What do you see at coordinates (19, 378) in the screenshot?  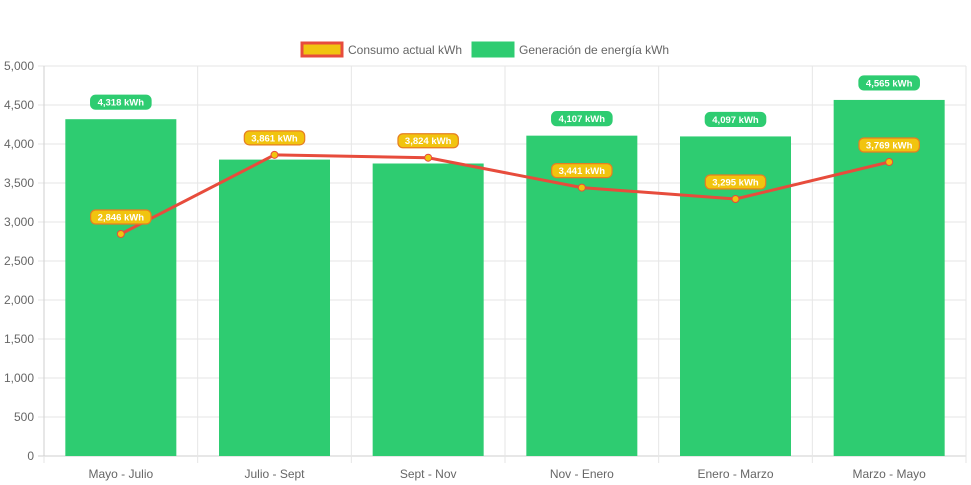 I see `y-tick-label: 1,000` at bounding box center [19, 378].